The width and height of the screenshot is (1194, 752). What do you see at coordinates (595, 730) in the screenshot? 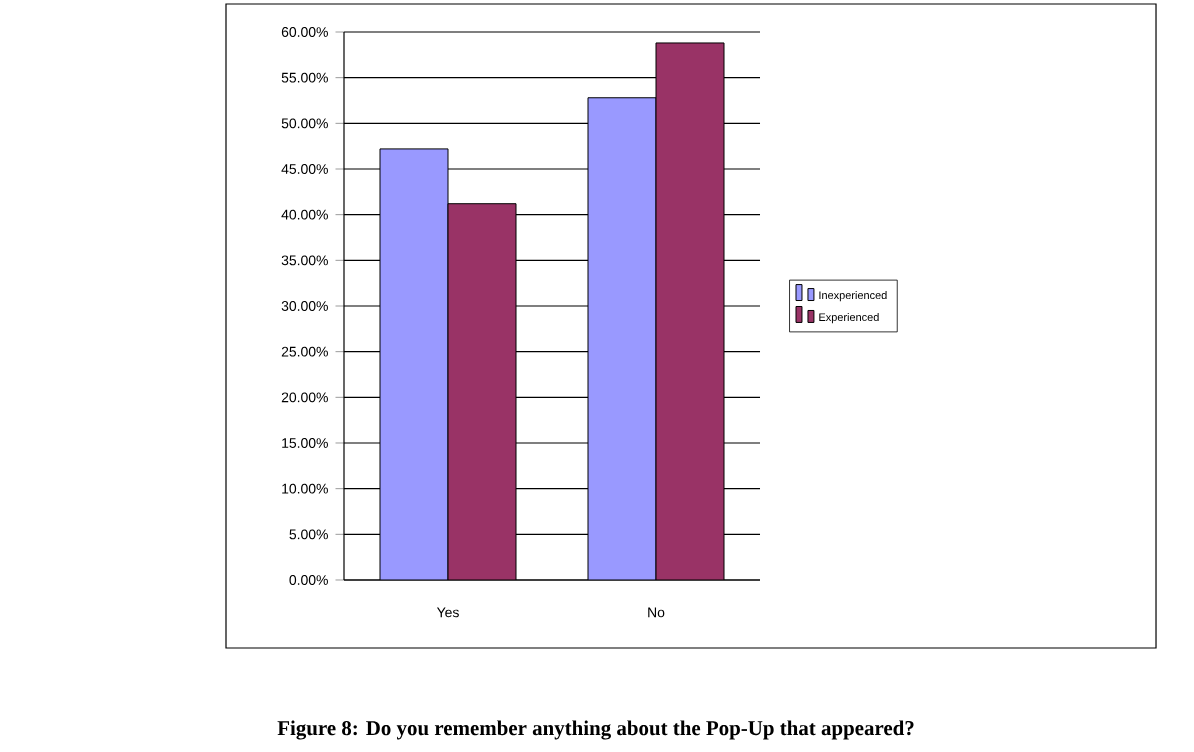
I see `text: Figure 8: Do you remember anything about the Pop-Up that appeared?` at bounding box center [595, 730].